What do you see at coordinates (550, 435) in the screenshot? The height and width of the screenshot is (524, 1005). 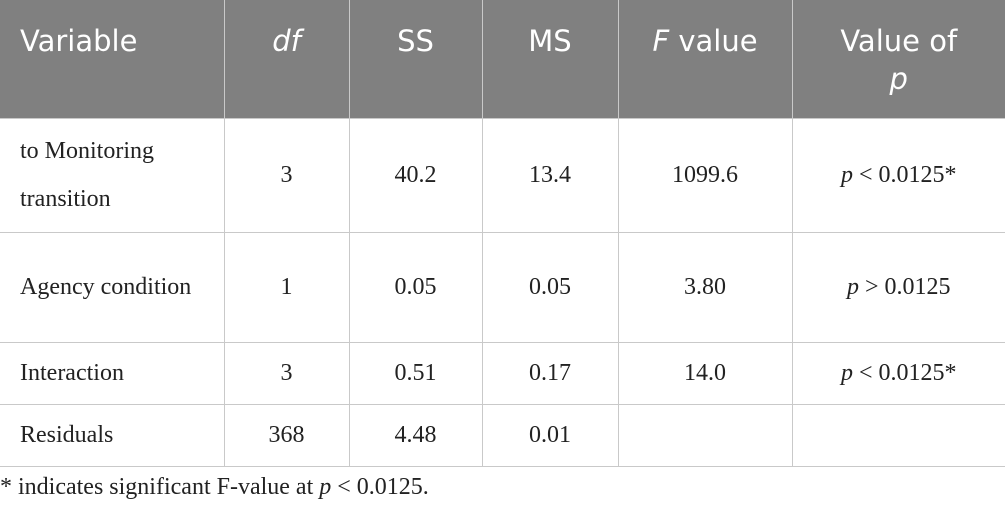 I see `cell: 0.01` at bounding box center [550, 435].